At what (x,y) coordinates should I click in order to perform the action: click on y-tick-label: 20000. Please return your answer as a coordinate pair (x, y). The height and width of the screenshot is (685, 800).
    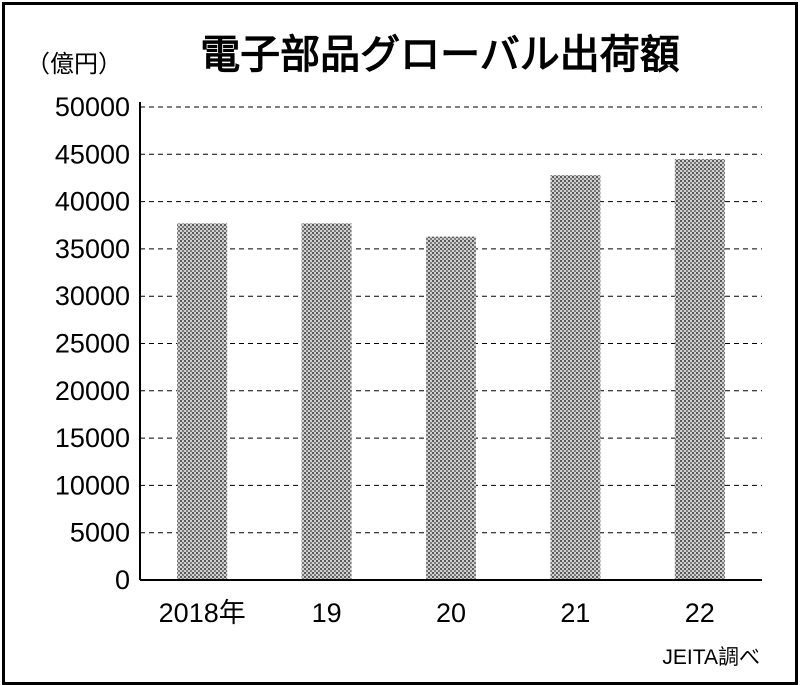
    Looking at the image, I should click on (92, 391).